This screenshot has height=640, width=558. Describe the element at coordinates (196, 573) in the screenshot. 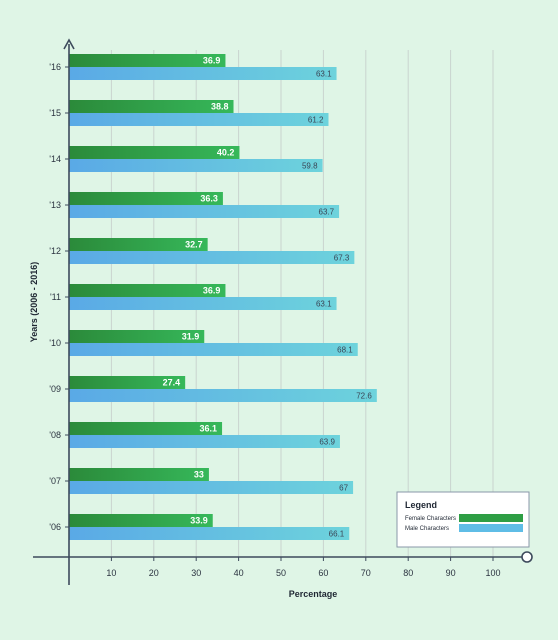

I see `x-tick-label: 30` at that location.